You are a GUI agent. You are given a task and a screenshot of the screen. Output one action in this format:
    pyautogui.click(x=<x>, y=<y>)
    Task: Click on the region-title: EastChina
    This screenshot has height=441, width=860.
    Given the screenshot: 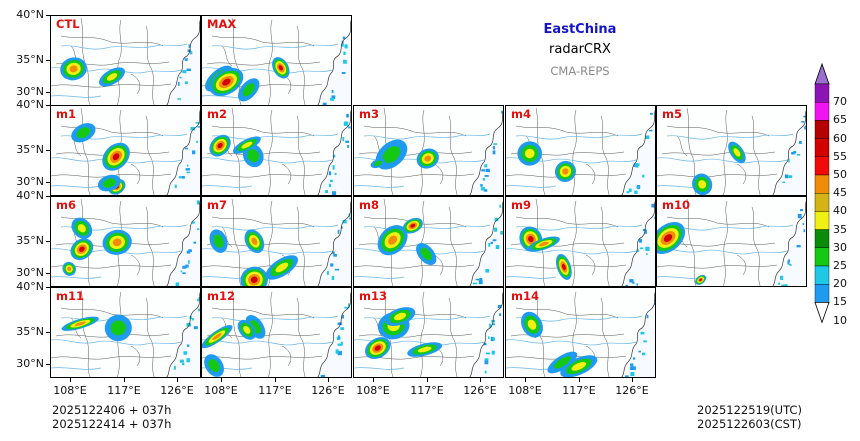 What is the action you would take?
    pyautogui.click(x=580, y=29)
    